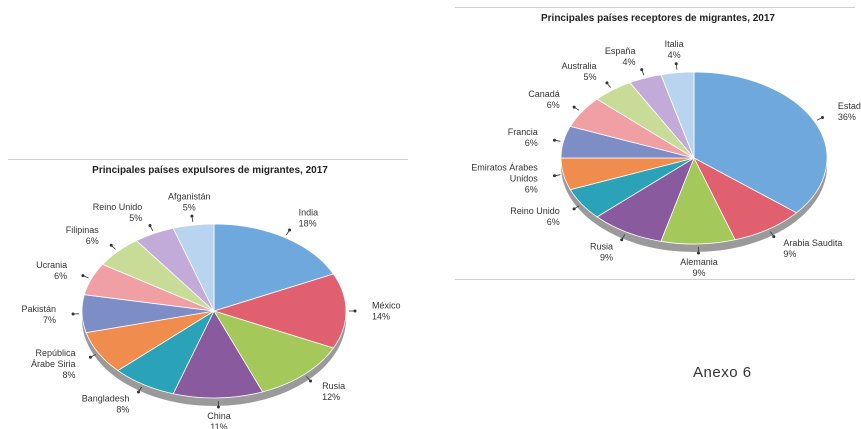  I want to click on slice-label-republica-arabe-siria: República Árabe Siria 8%, so click(53, 364).